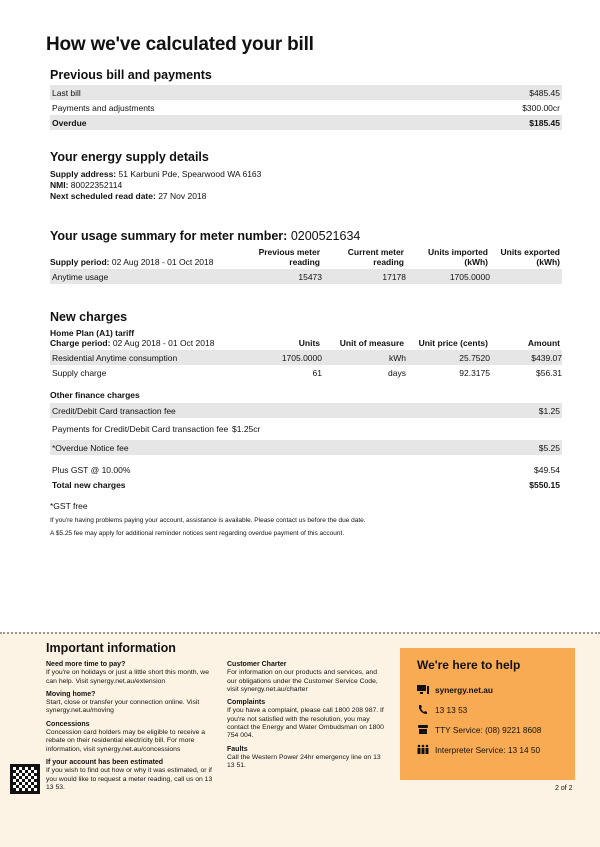 This screenshot has height=847, width=600. I want to click on row-label: Plus GST @ 10.00%, so click(91, 469).